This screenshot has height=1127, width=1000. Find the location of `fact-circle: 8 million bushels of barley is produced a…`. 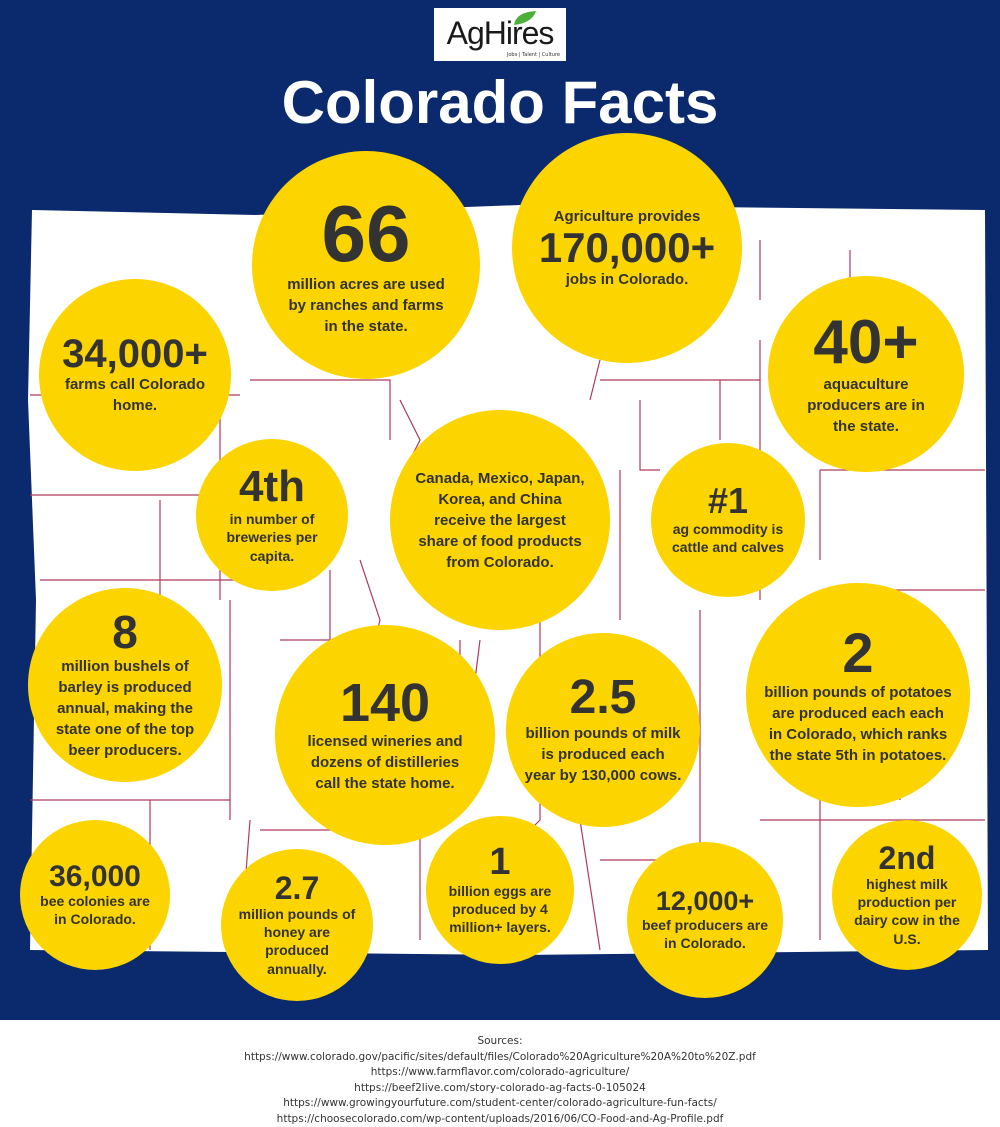

fact-circle: 8 million bushels of barley is produced a… is located at coordinates (125, 685).